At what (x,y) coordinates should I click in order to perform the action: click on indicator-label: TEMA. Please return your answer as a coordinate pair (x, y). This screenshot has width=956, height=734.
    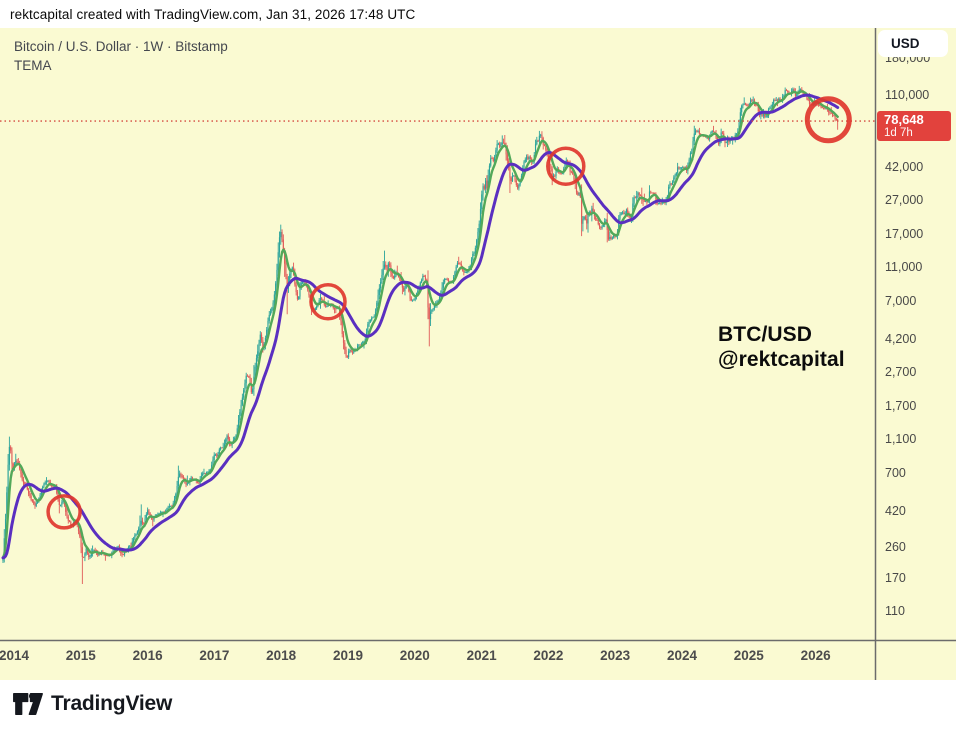
    Looking at the image, I should click on (33, 65).